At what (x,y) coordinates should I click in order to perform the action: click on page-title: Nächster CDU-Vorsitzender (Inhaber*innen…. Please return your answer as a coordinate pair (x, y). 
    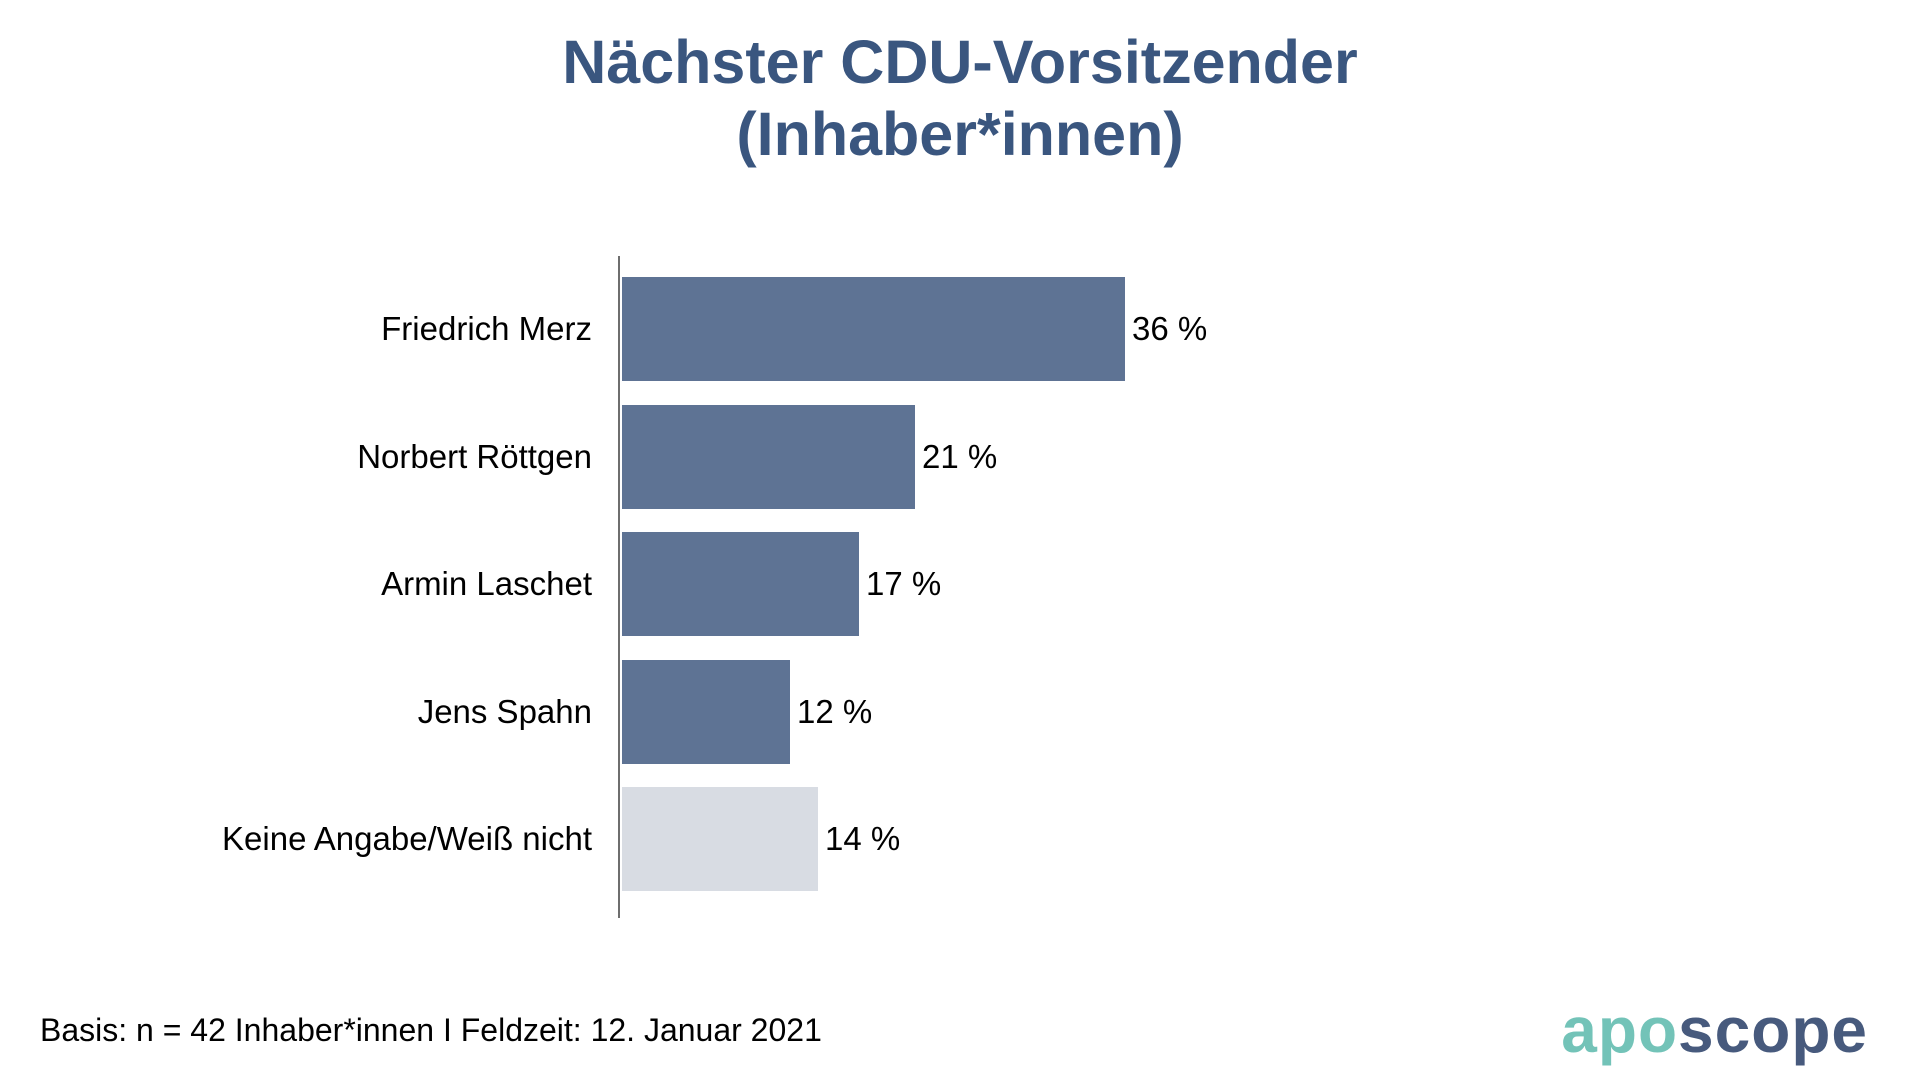
    Looking at the image, I should click on (960, 98).